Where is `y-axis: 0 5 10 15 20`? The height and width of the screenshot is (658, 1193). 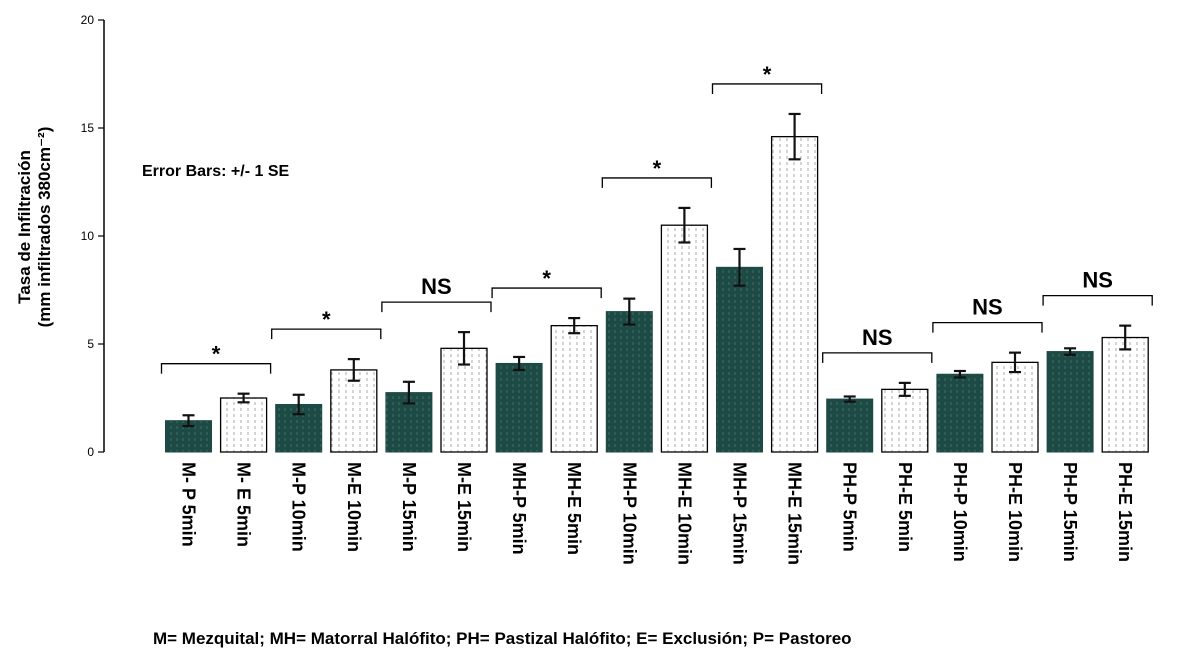 y-axis: 0 5 10 15 20 is located at coordinates (93, 236).